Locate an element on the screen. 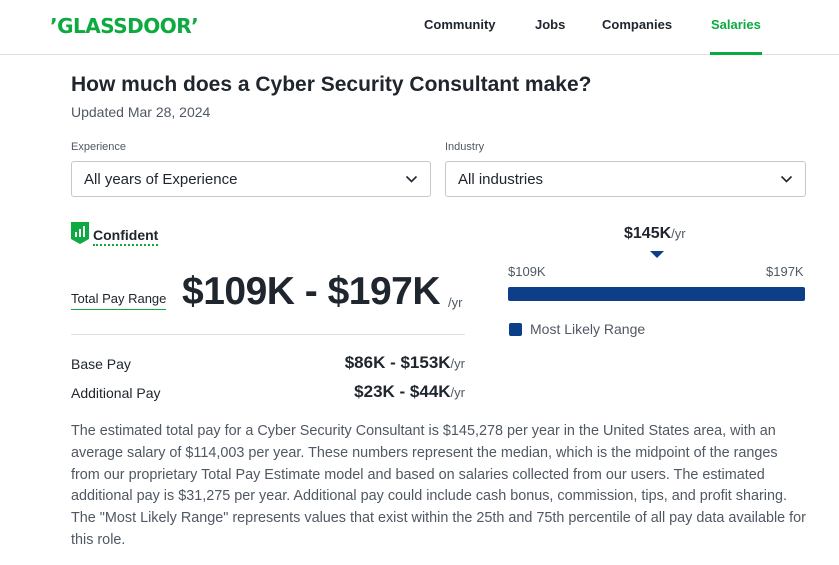  base-pay-unit: /yr is located at coordinates (457, 363).